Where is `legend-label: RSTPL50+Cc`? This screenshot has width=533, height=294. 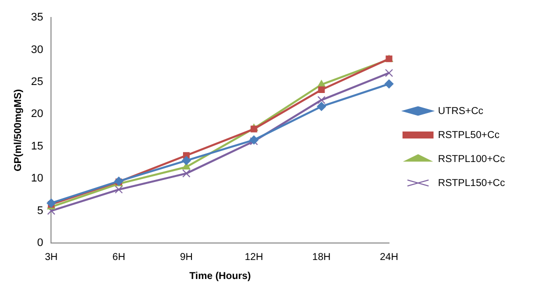 legend-label: RSTPL50+Cc is located at coordinates (469, 135).